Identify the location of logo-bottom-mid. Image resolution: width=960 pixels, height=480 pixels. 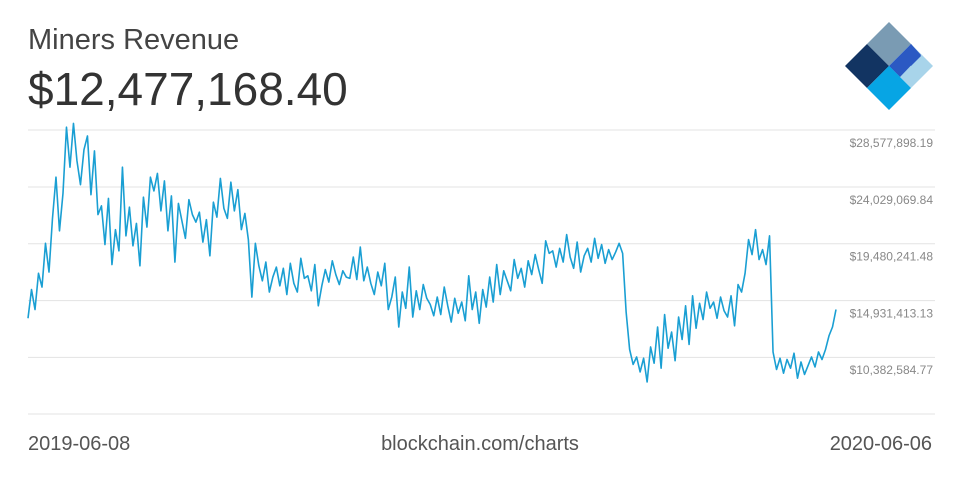
(889, 77).